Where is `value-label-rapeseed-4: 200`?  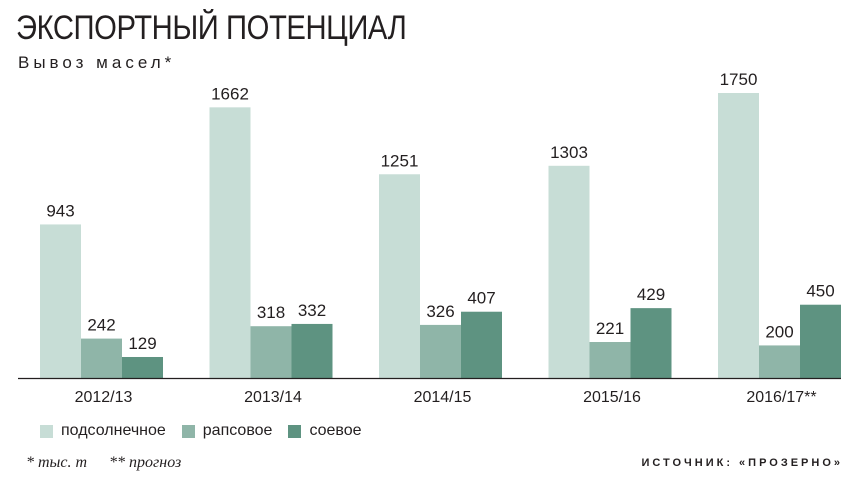 value-label-rapeseed-4: 200 is located at coordinates (779, 331).